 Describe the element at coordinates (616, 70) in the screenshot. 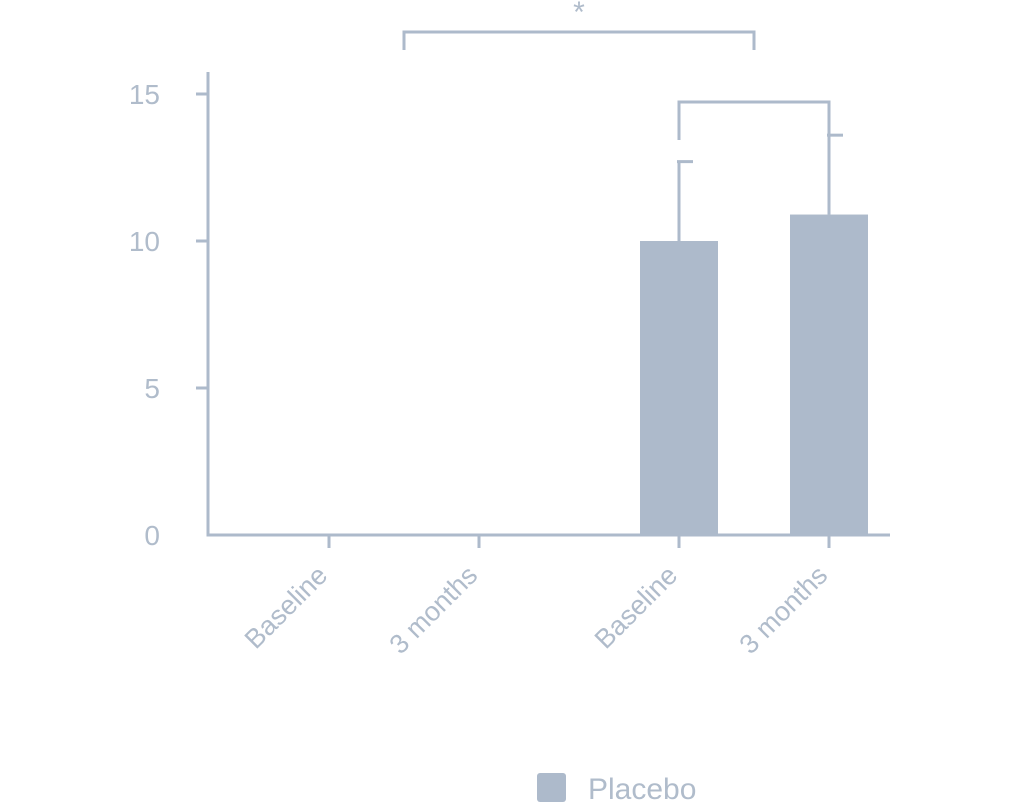

I see `significance-brackets: *` at that location.